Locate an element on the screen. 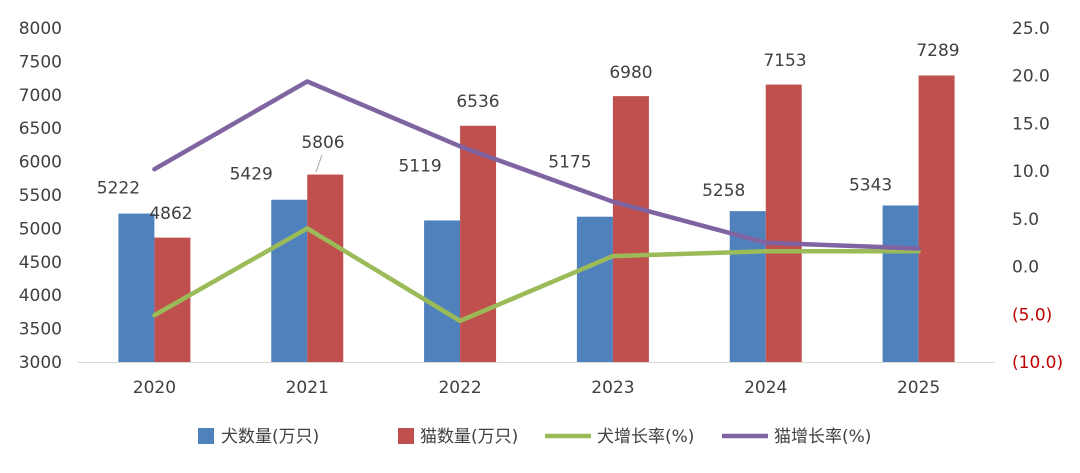 This screenshot has width=1080, height=473. data-label-cats: 7153 is located at coordinates (784, 61).